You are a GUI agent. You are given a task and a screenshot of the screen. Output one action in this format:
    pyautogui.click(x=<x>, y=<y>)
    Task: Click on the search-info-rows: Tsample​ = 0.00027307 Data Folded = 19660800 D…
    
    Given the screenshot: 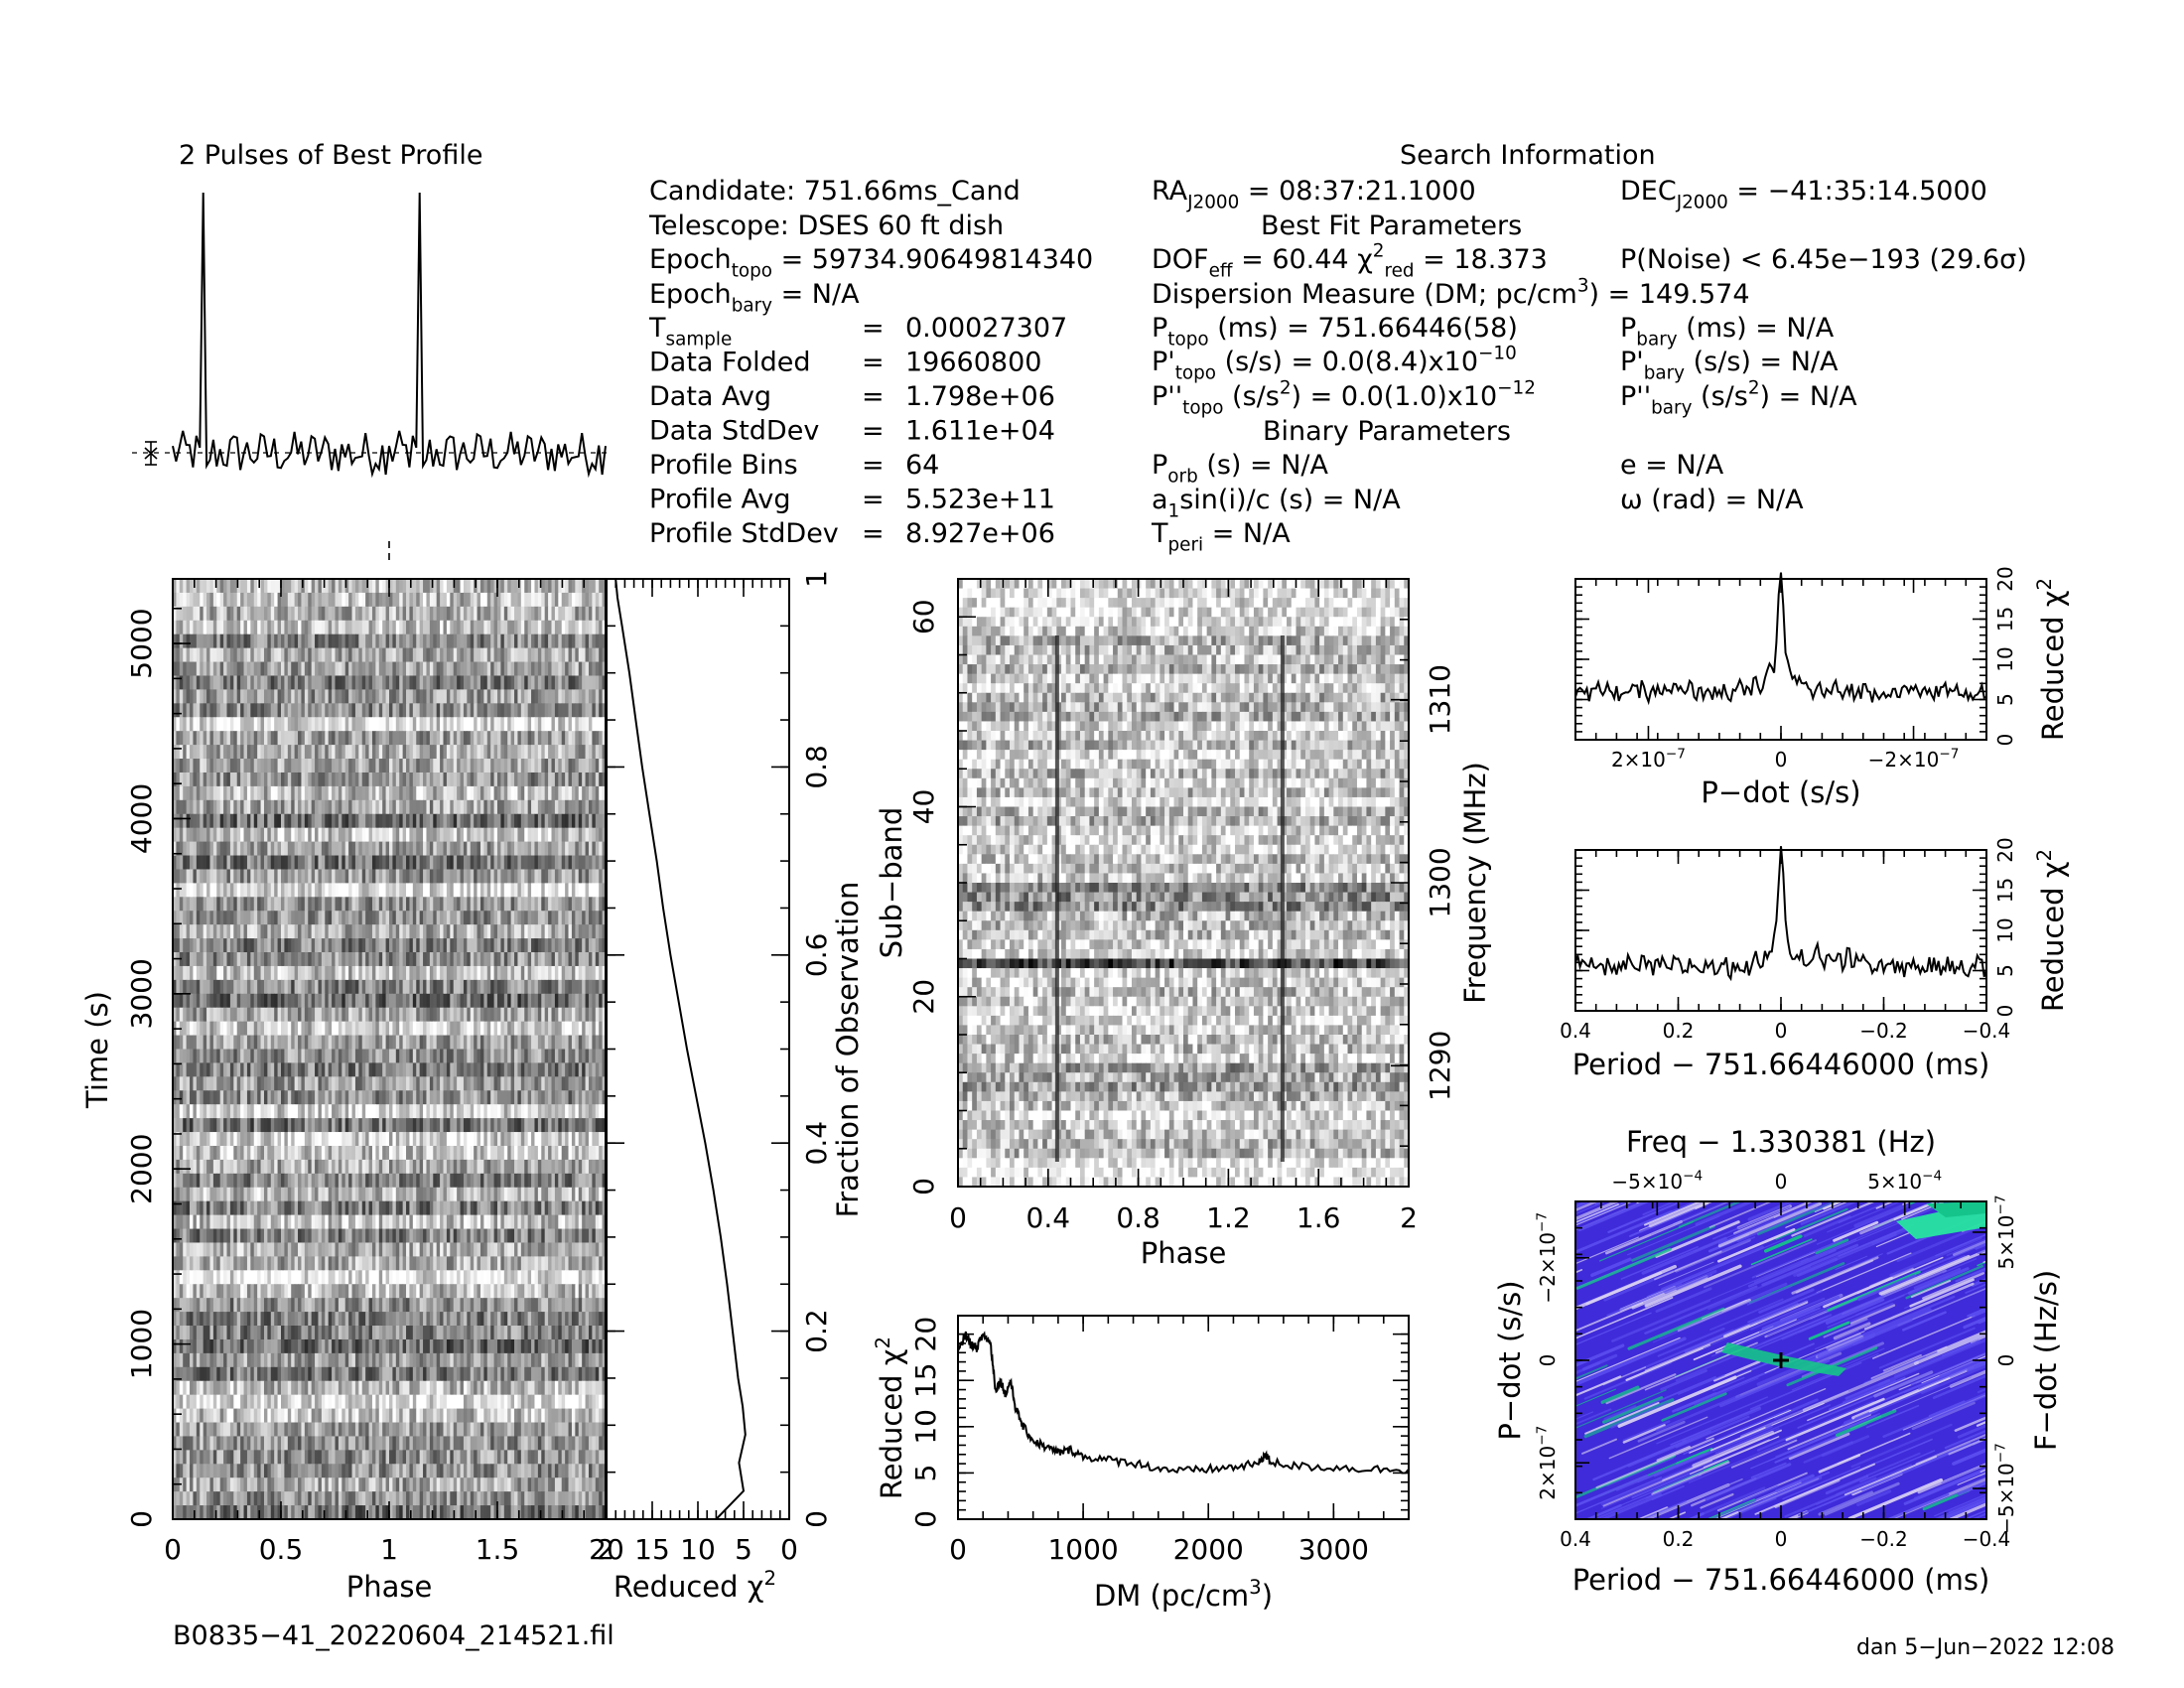 What is the action you would take?
    pyautogui.click(x=857, y=431)
    